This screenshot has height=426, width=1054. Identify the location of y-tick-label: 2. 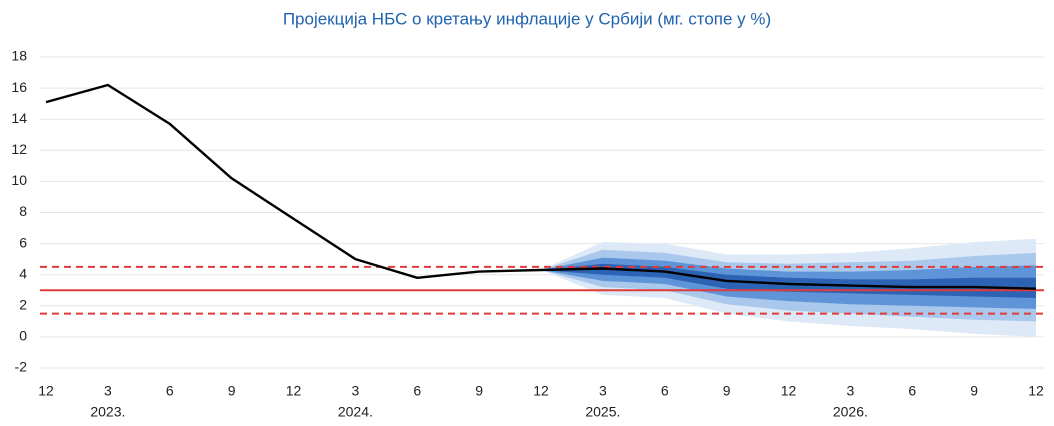
(23, 305).